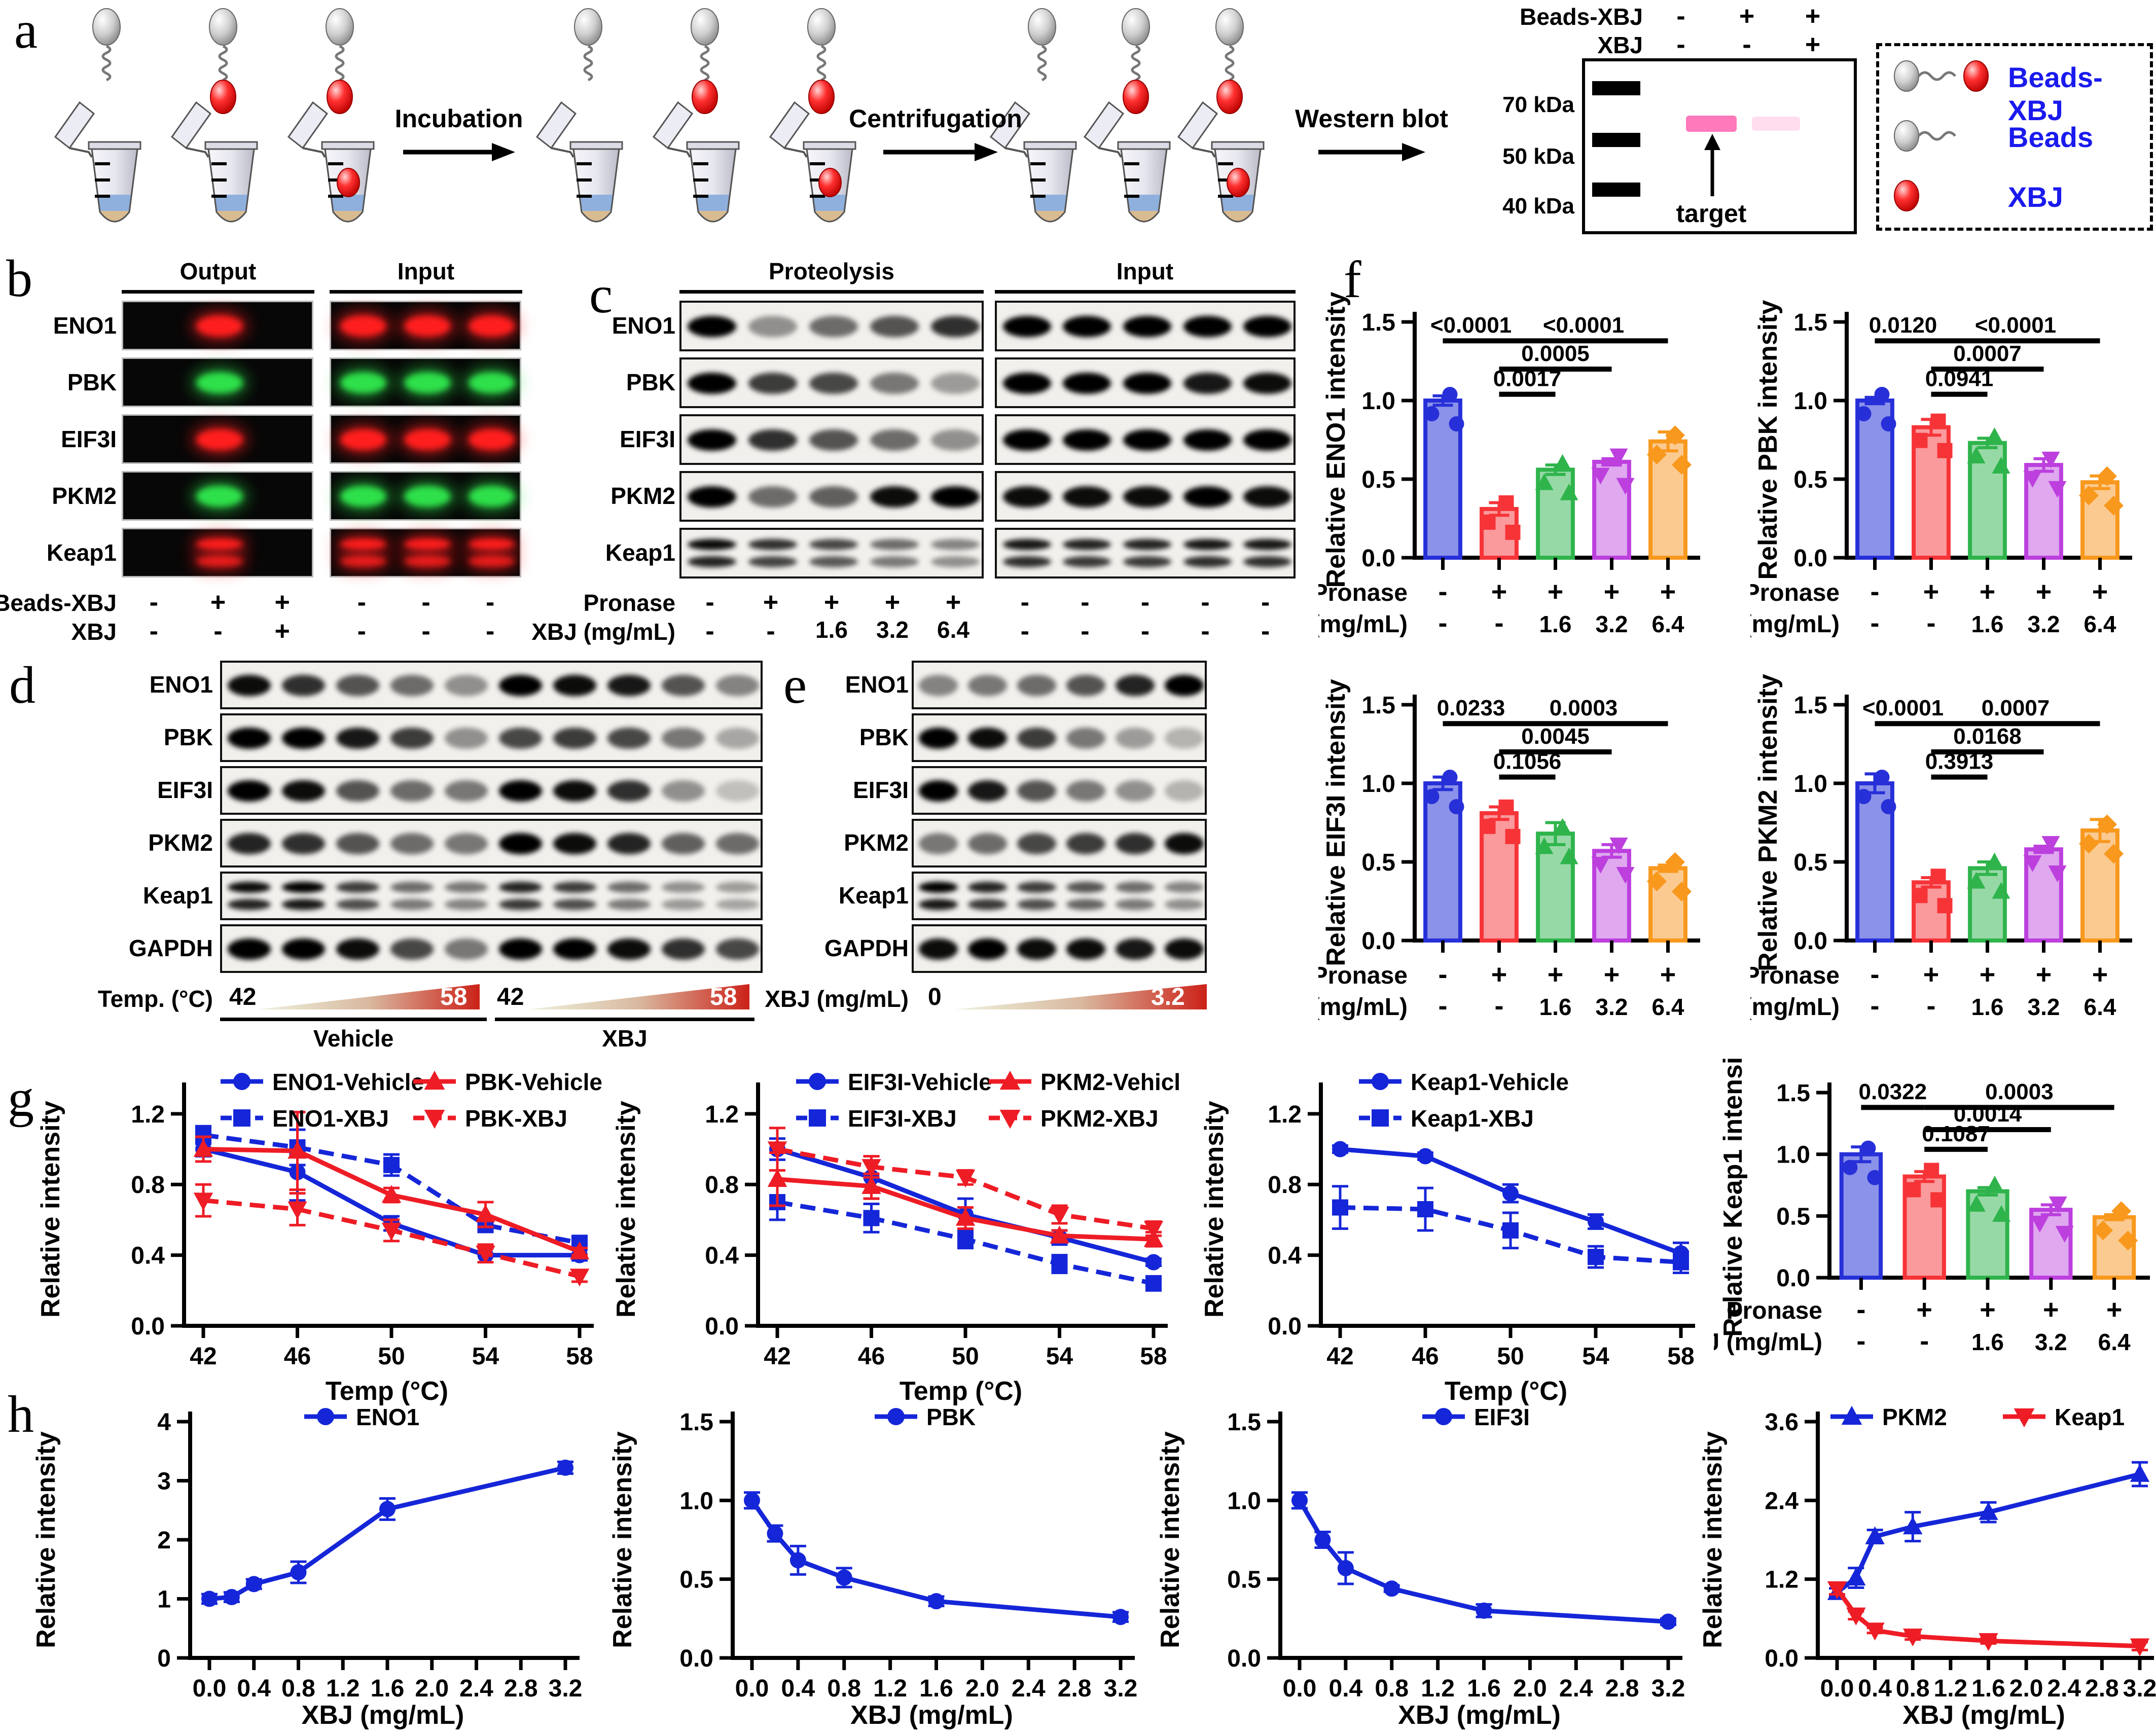  Describe the element at coordinates (181, 684) in the screenshot. I see `blot-row-label-eno1: ENO1` at that location.